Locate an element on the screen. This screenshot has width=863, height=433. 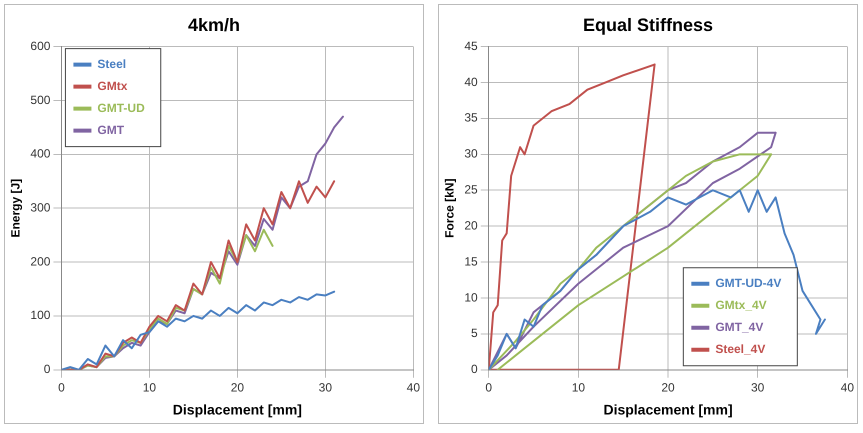
y-tick-label: 400 is located at coordinates (40, 153).